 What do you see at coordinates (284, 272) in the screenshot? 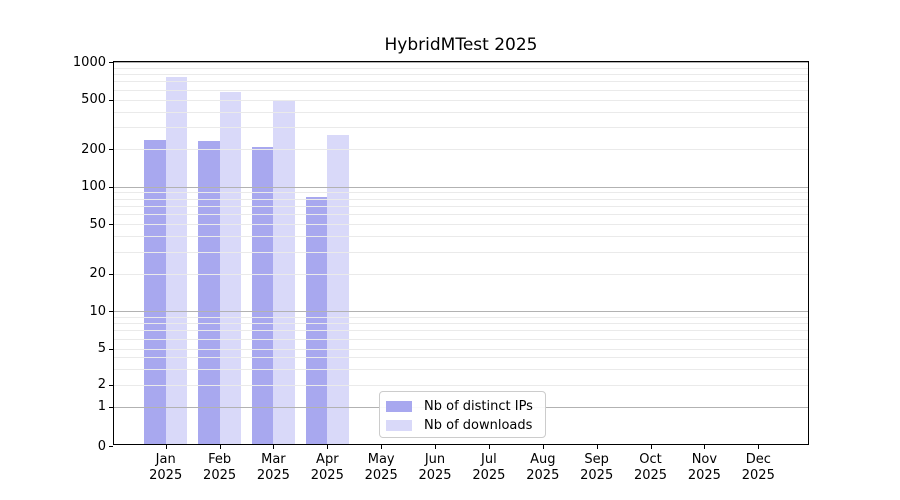
I see `bar-downloads-mar` at bounding box center [284, 272].